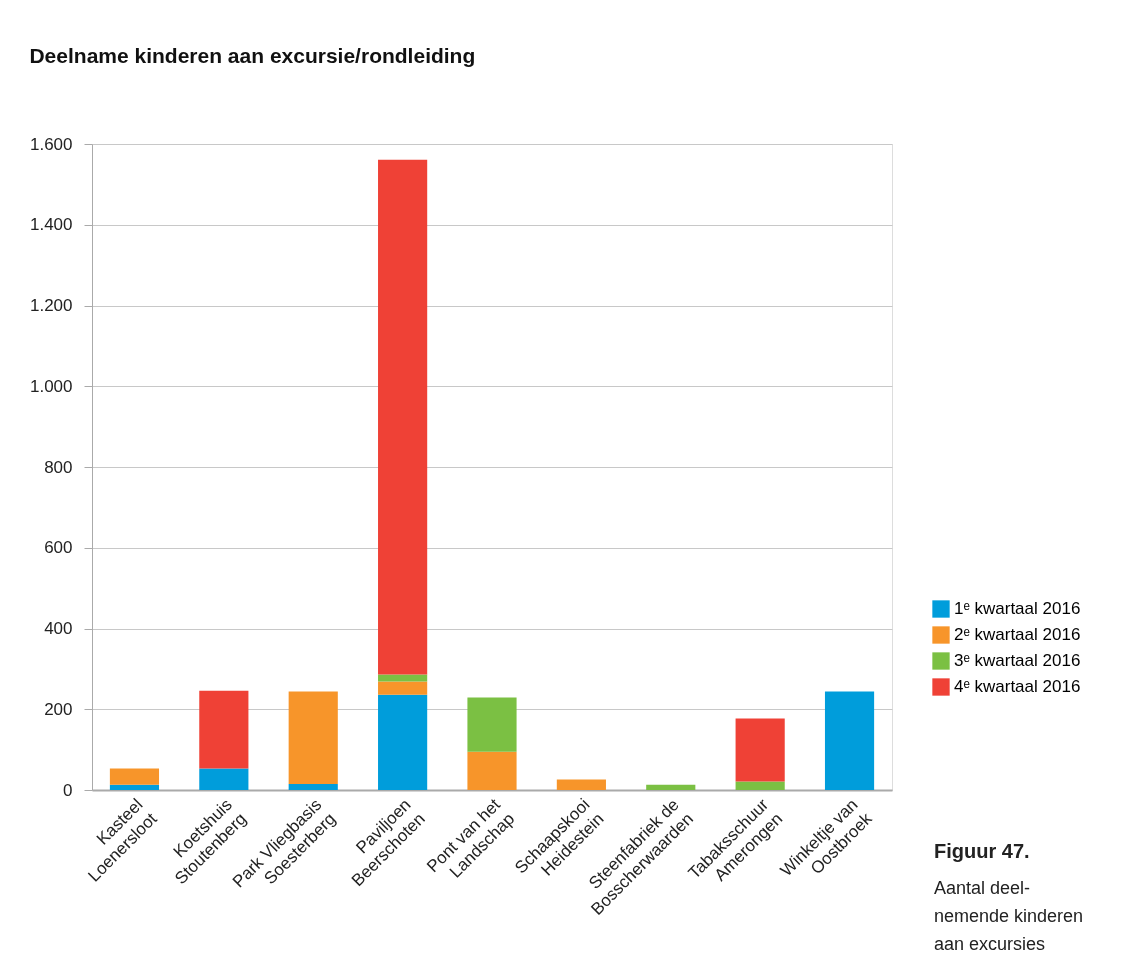 The image size is (1121, 974). I want to click on legend-label: 4ᵉ kwartaal 2016, so click(1017, 686).